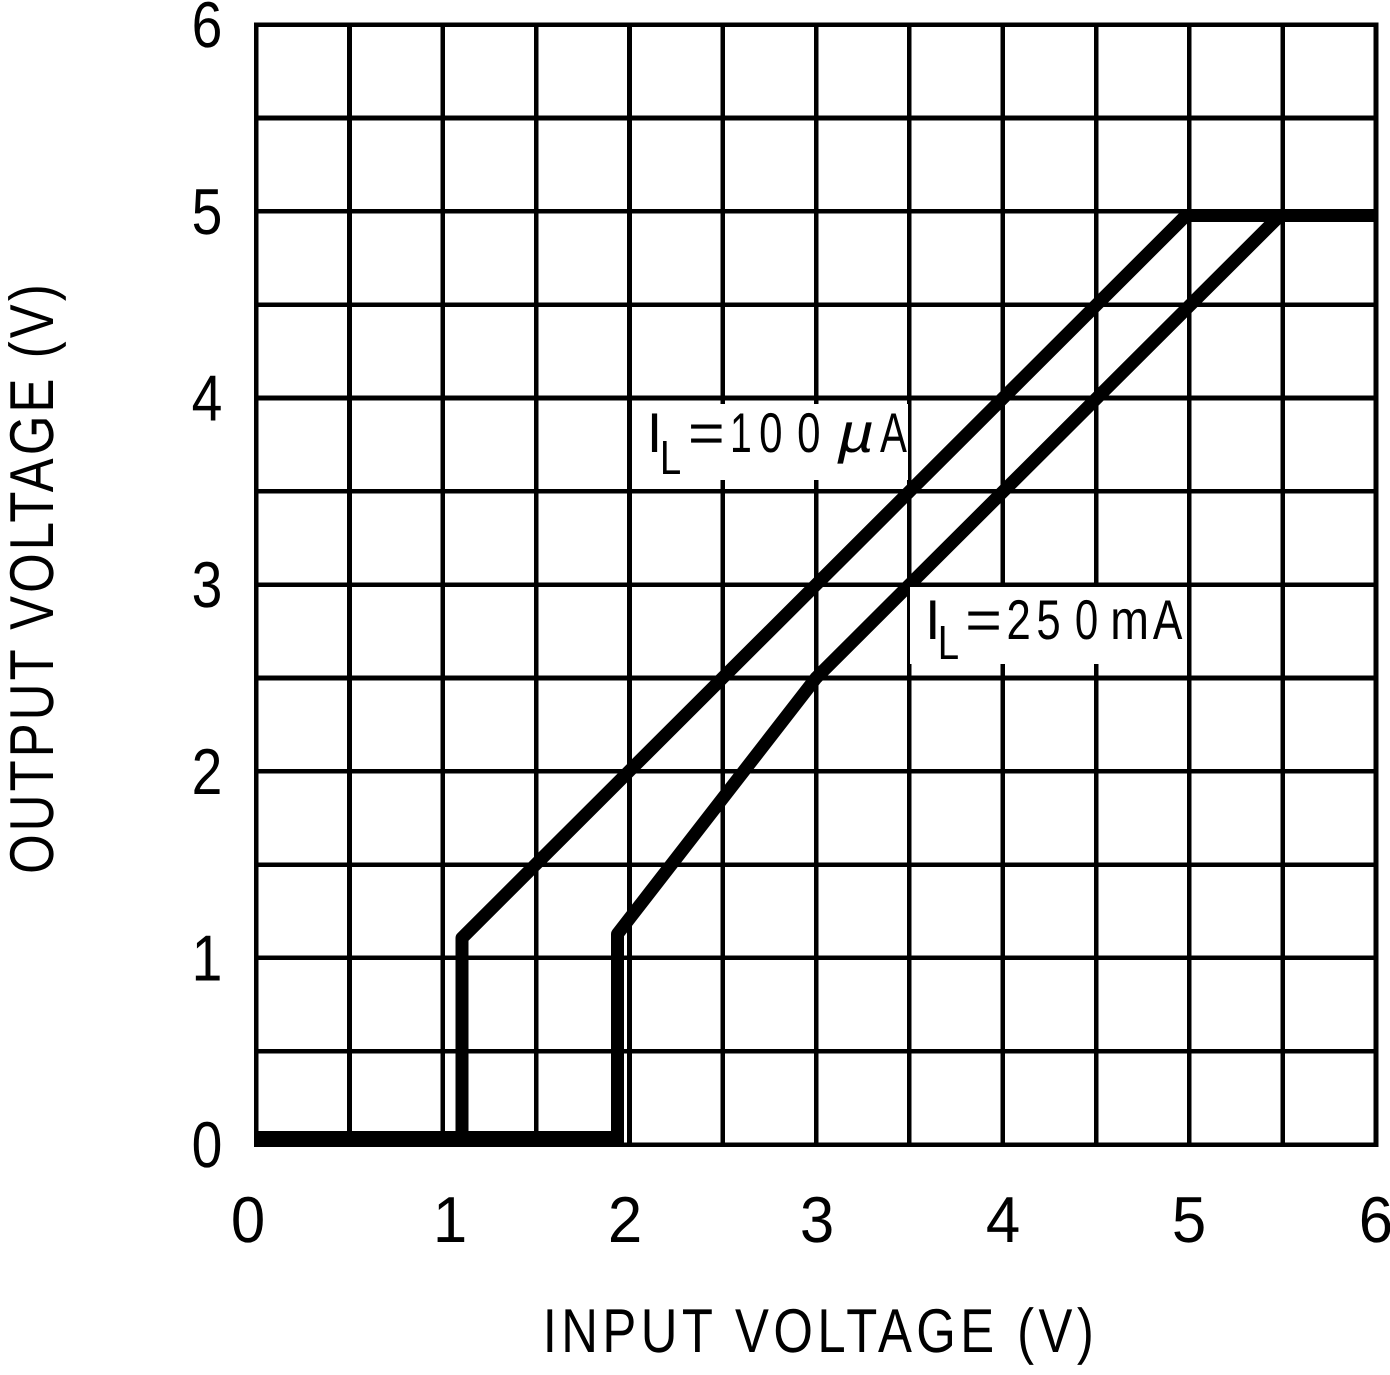  I want to click on svg-text: µ, so click(855, 432).